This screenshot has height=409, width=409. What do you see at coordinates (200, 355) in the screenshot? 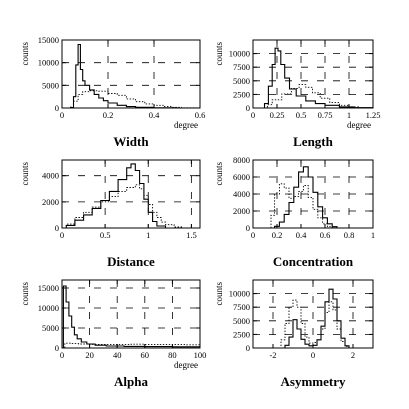
I see `x-tick-label: 100` at bounding box center [200, 355].